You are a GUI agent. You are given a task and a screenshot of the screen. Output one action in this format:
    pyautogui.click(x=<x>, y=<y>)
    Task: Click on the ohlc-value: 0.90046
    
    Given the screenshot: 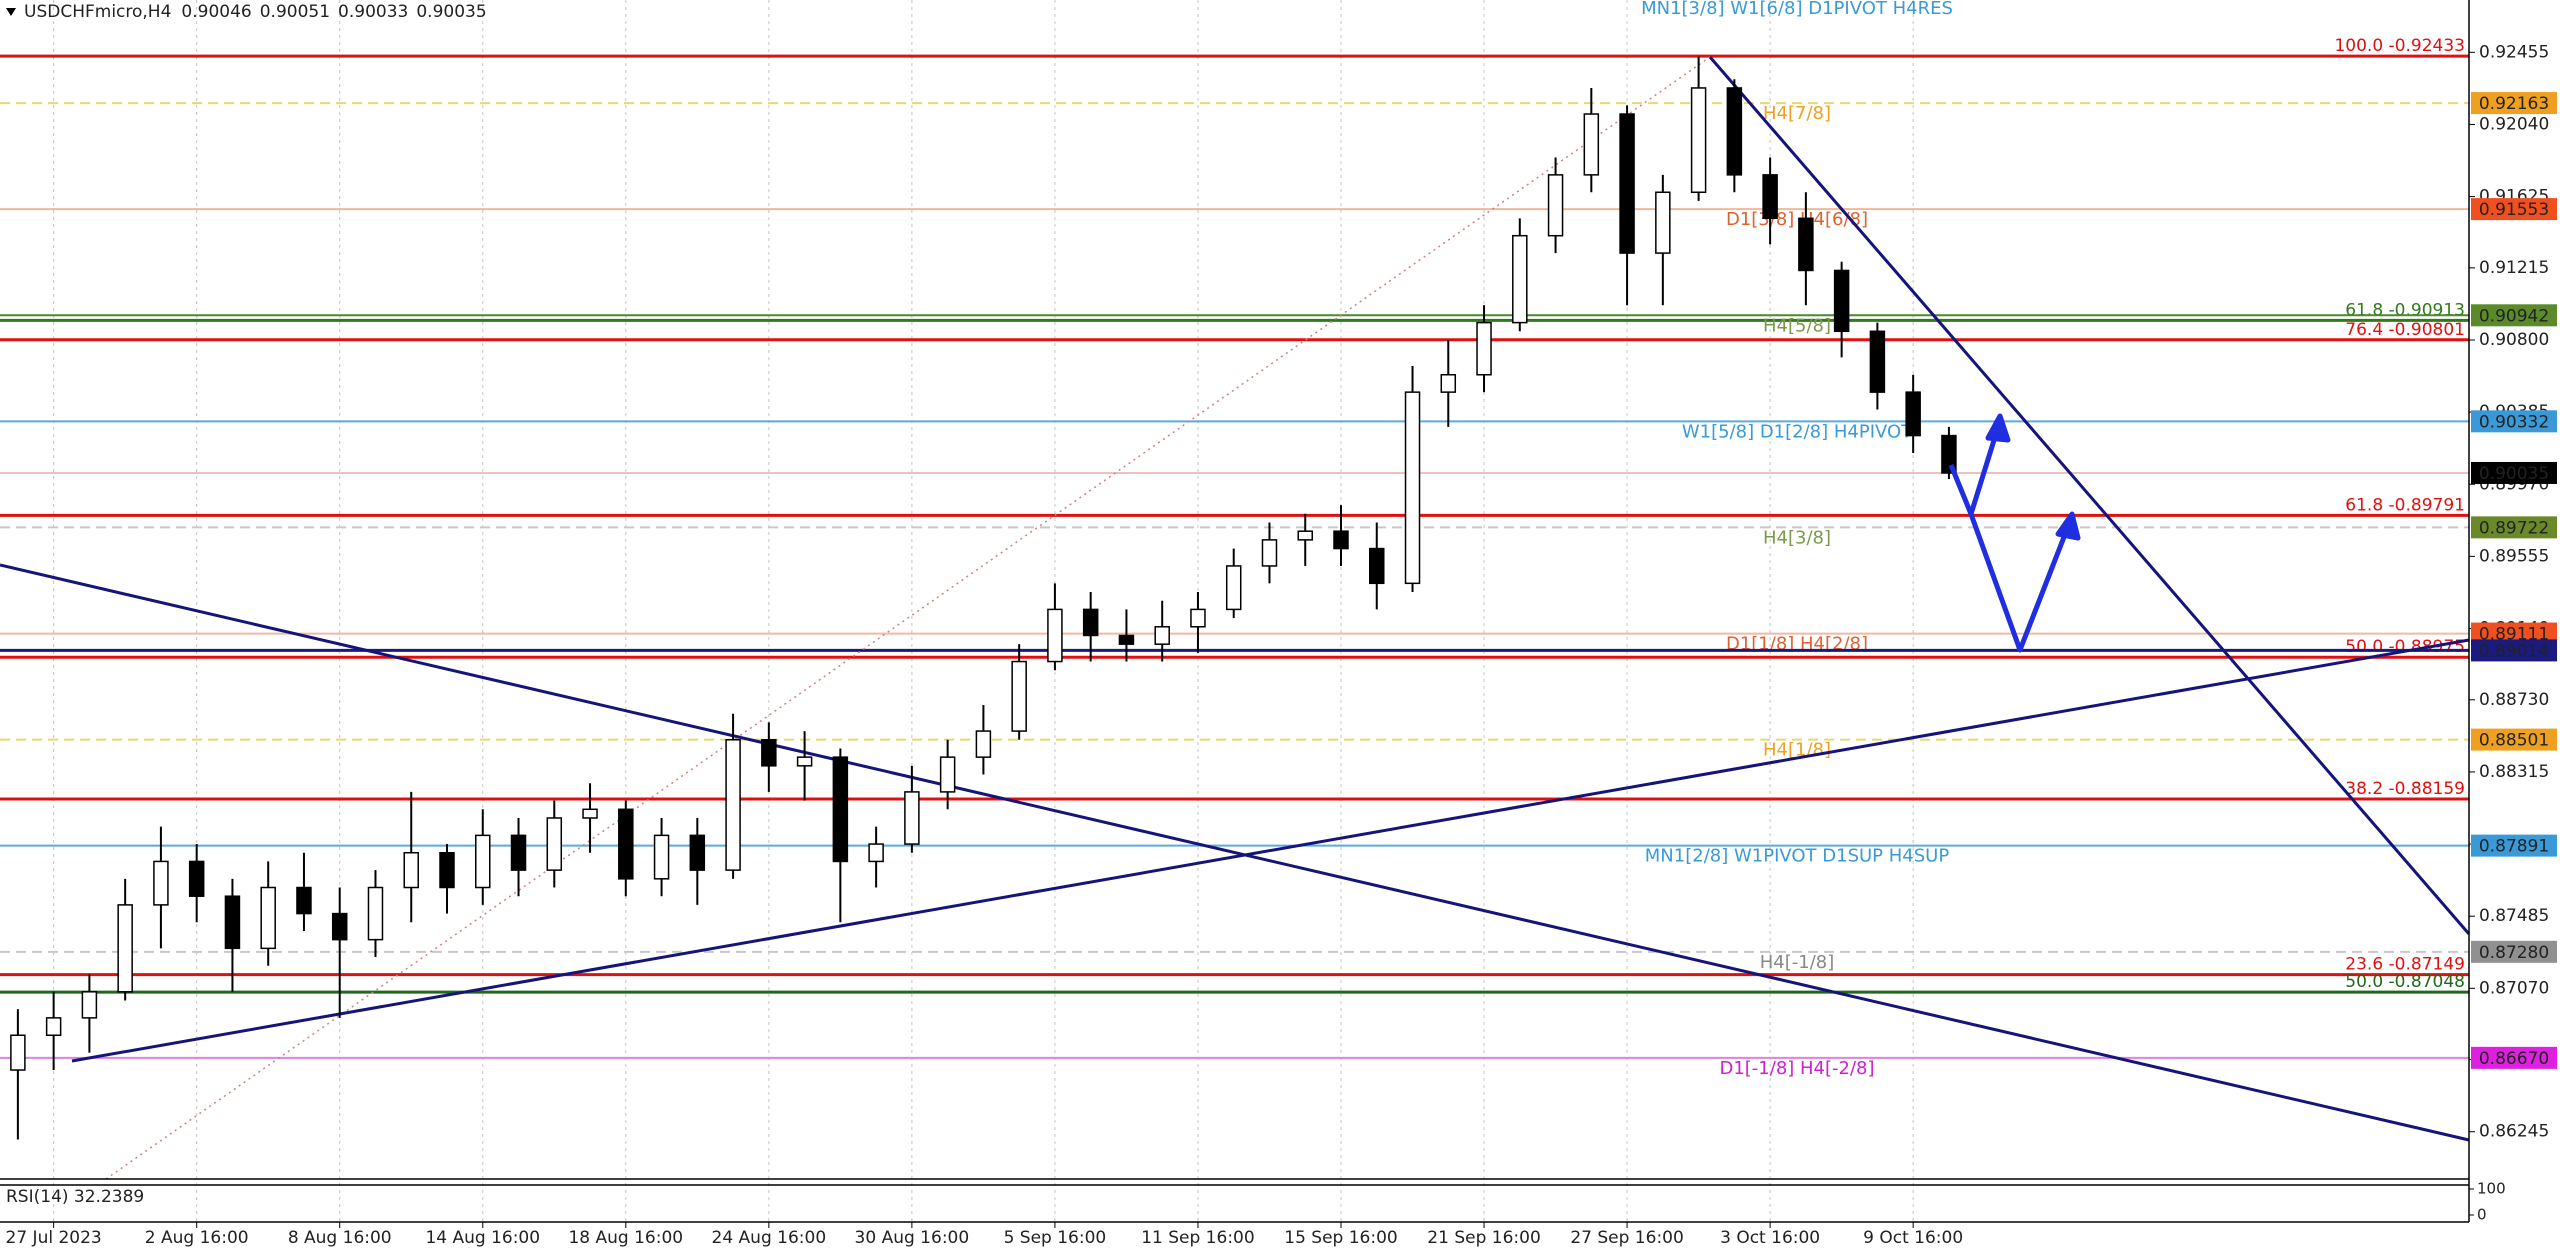 What is the action you would take?
    pyautogui.click(x=216, y=12)
    